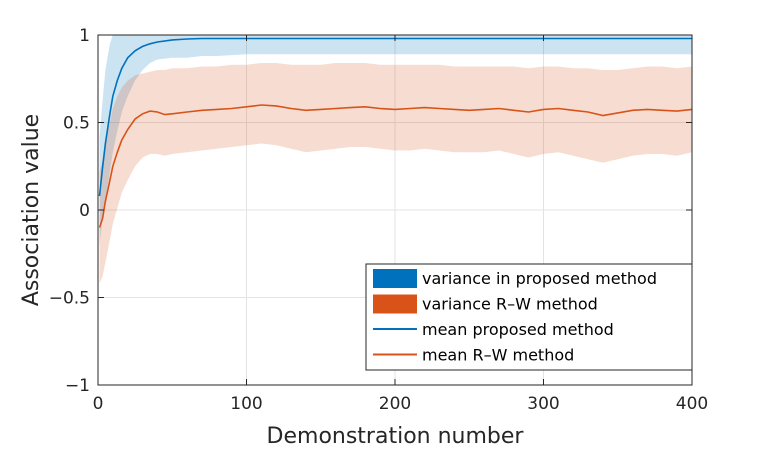 Image resolution: width=763 pixels, height=450 pixels. Describe the element at coordinates (396, 436) in the screenshot. I see `x-axis-label: Demonstration number` at that location.